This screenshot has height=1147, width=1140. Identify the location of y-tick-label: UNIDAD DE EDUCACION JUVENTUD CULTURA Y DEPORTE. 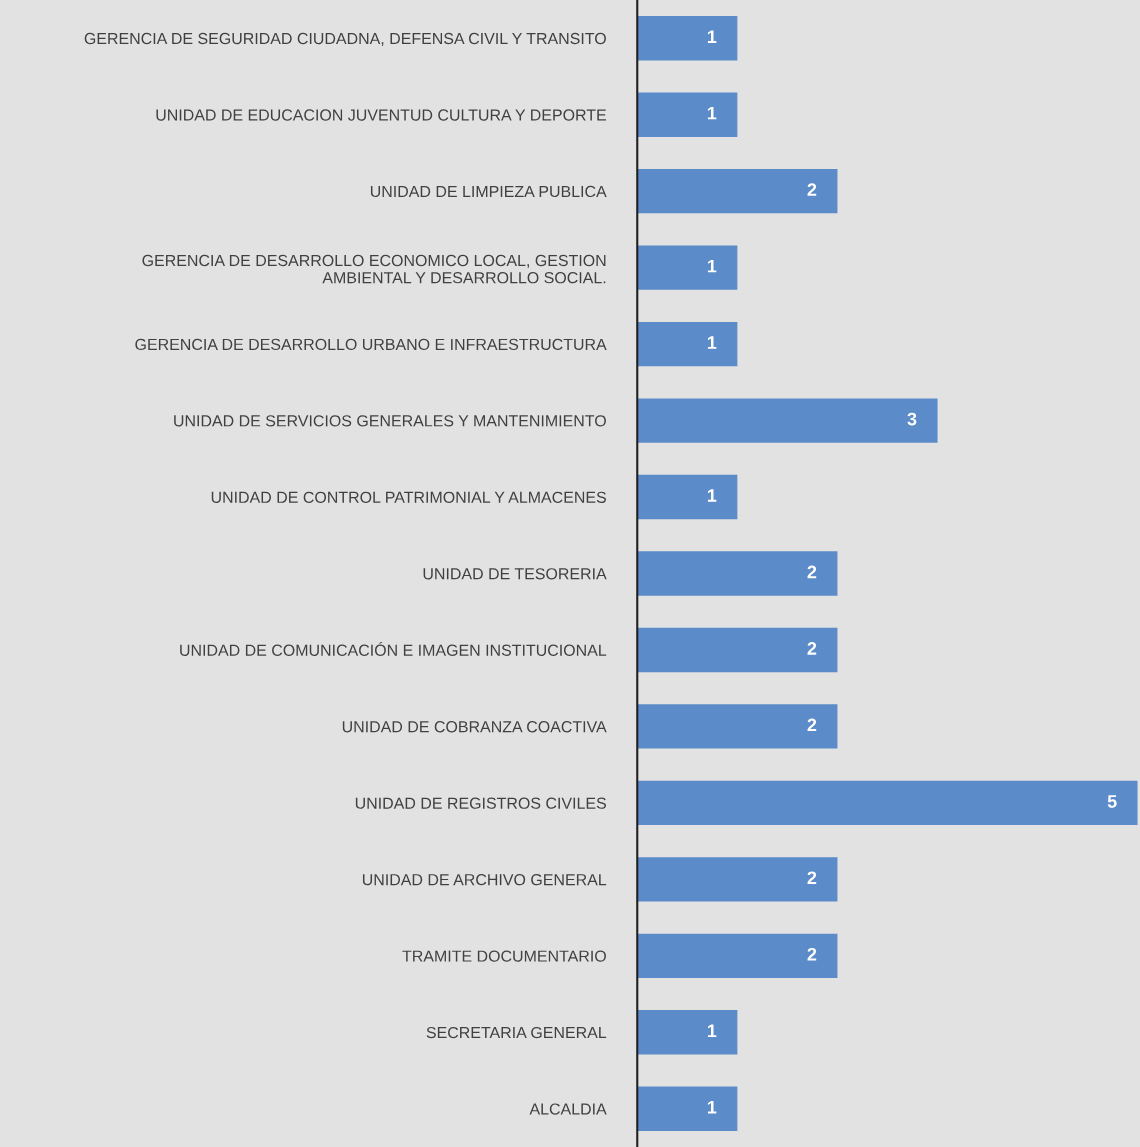
(381, 115).